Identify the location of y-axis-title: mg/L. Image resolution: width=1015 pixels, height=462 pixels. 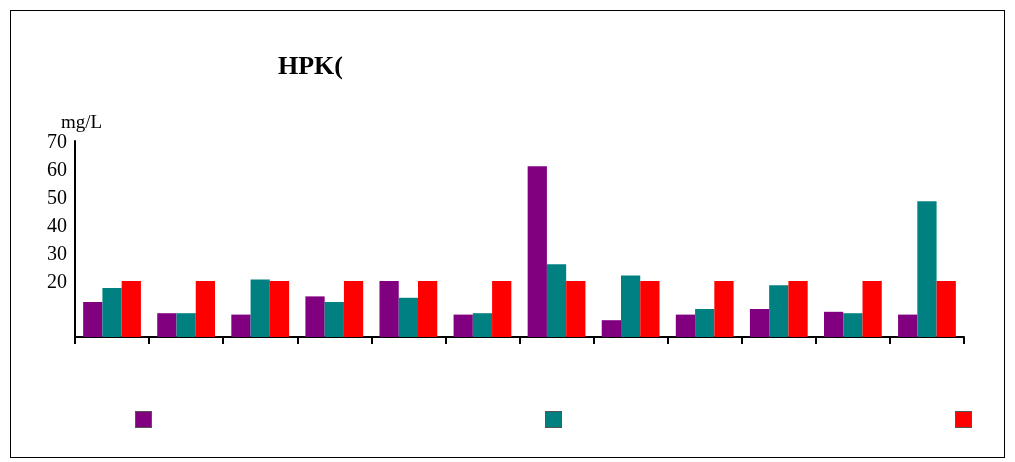
(82, 122).